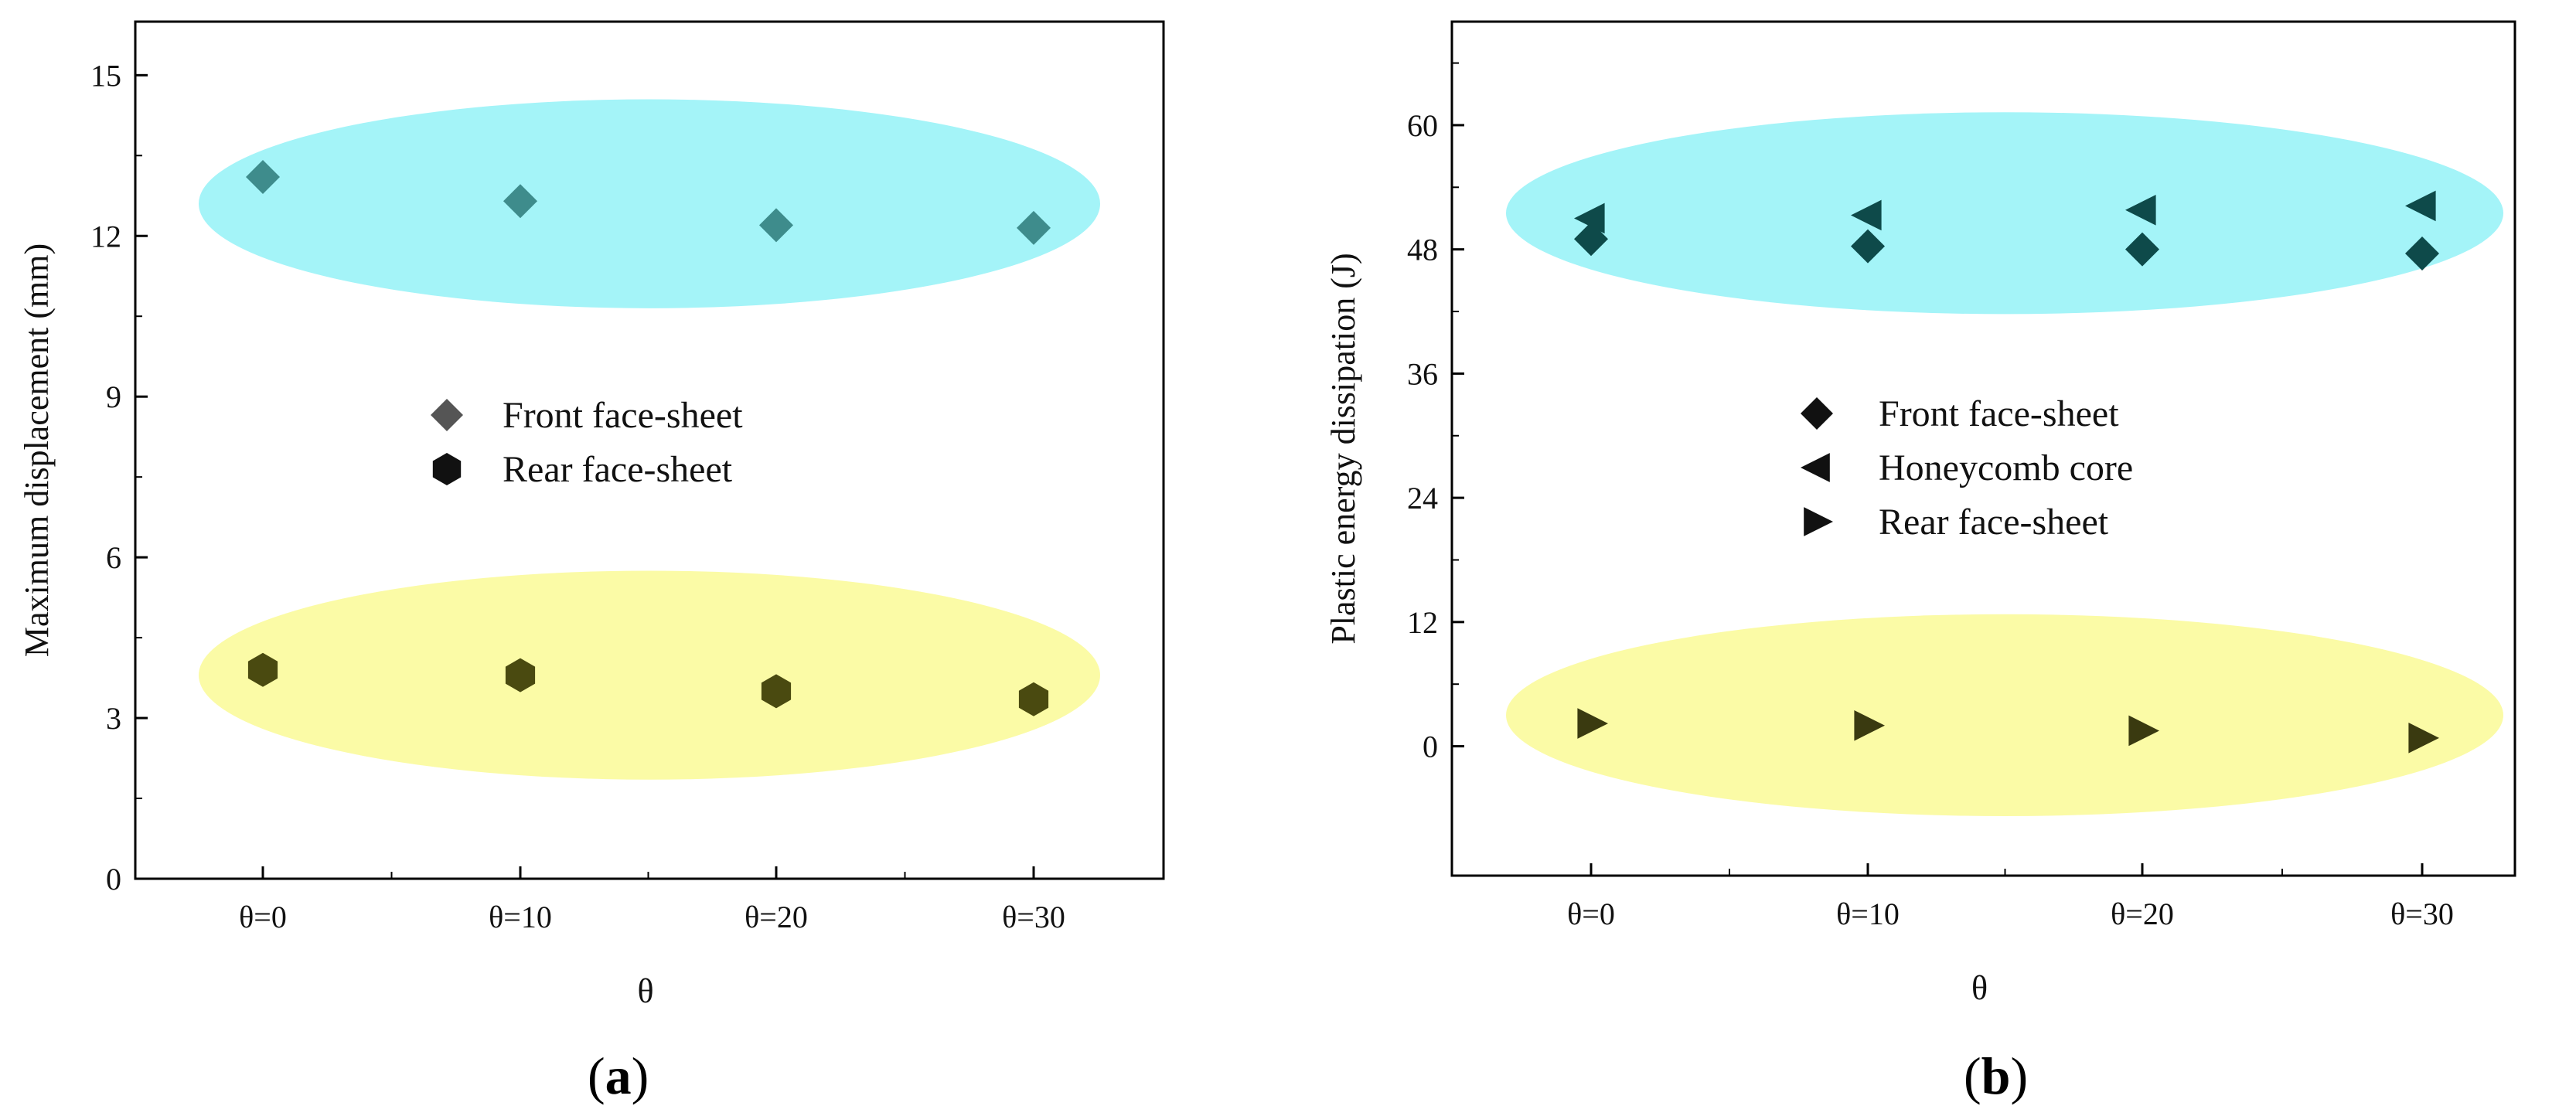 Image resolution: width=2576 pixels, height=1116 pixels. I want to click on y-tick-label: 6, so click(114, 557).